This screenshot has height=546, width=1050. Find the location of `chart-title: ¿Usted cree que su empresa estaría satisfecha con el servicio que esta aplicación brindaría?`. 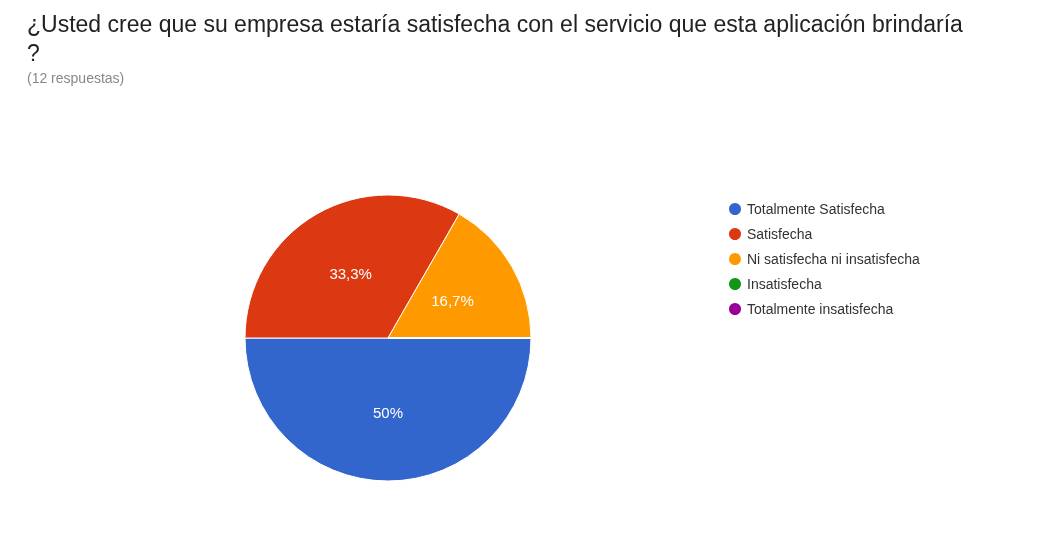

chart-title: ¿Usted cree que su empresa estaría satisfecha con el servicio que esta aplicación brindaría? is located at coordinates (495, 38).